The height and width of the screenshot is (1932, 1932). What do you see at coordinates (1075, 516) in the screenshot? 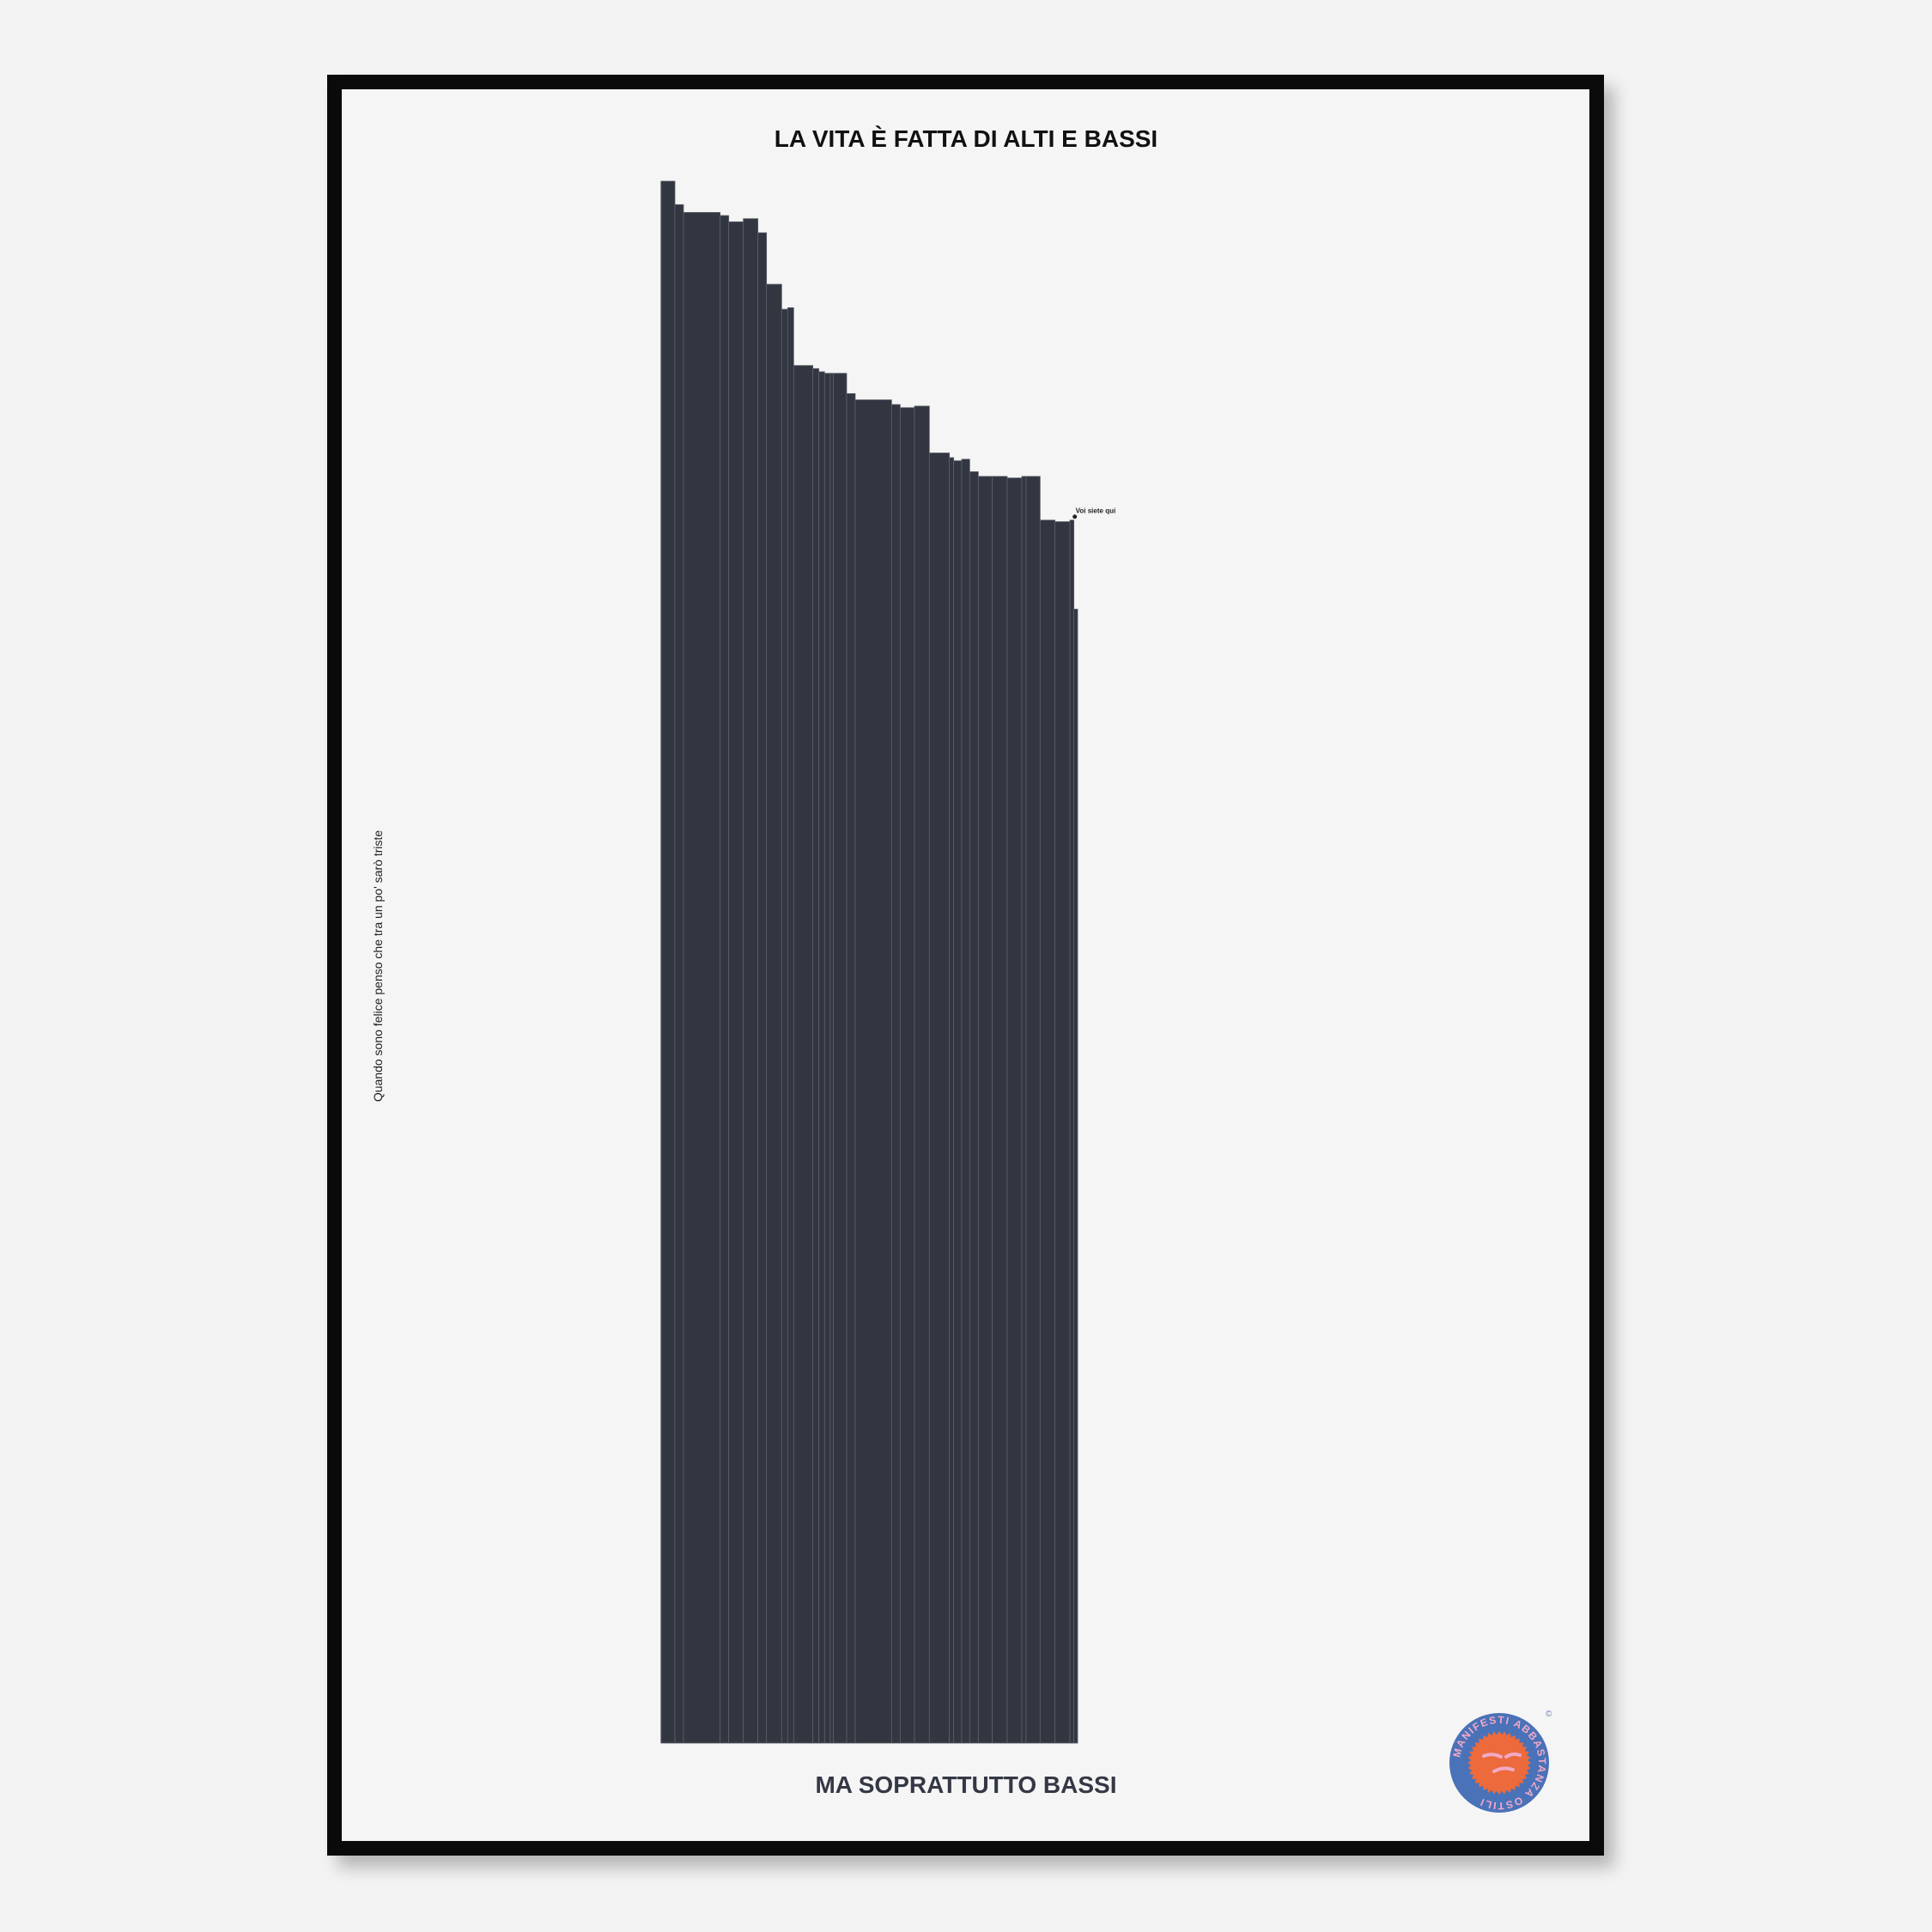
I see `you-are-here-marker` at bounding box center [1075, 516].